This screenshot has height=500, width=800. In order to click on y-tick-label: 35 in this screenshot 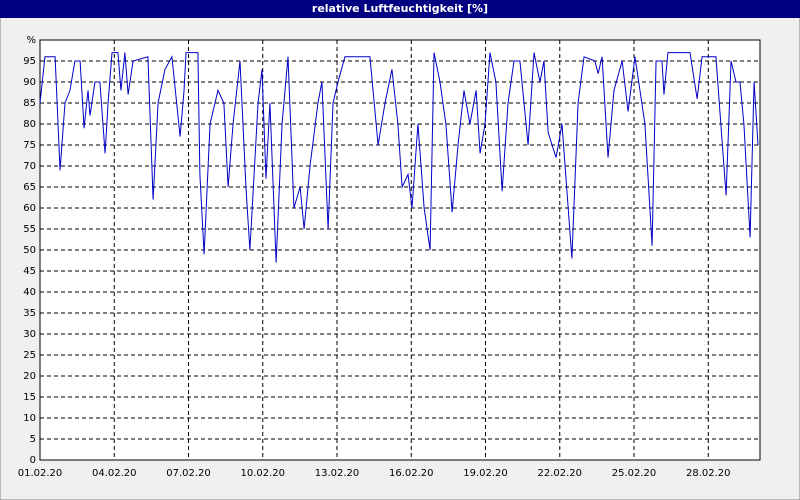, I will do `click(29, 313)`.